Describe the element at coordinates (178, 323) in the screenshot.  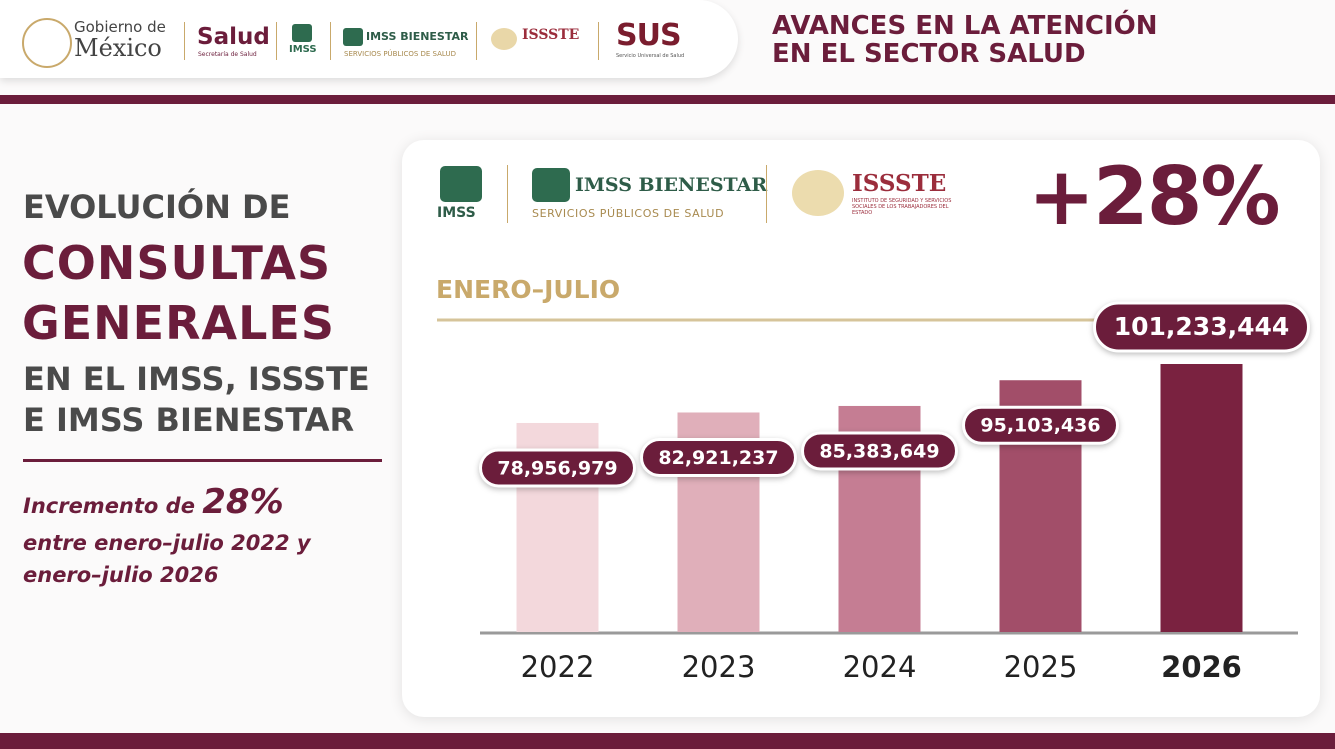
I see `side-heading: GENERALES` at that location.